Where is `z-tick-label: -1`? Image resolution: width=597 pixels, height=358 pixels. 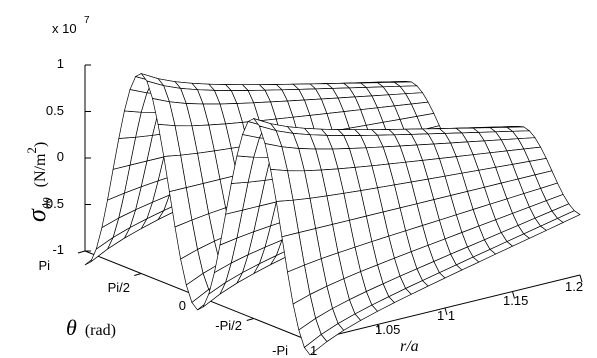 z-tick-label: -1 is located at coordinates (58, 249).